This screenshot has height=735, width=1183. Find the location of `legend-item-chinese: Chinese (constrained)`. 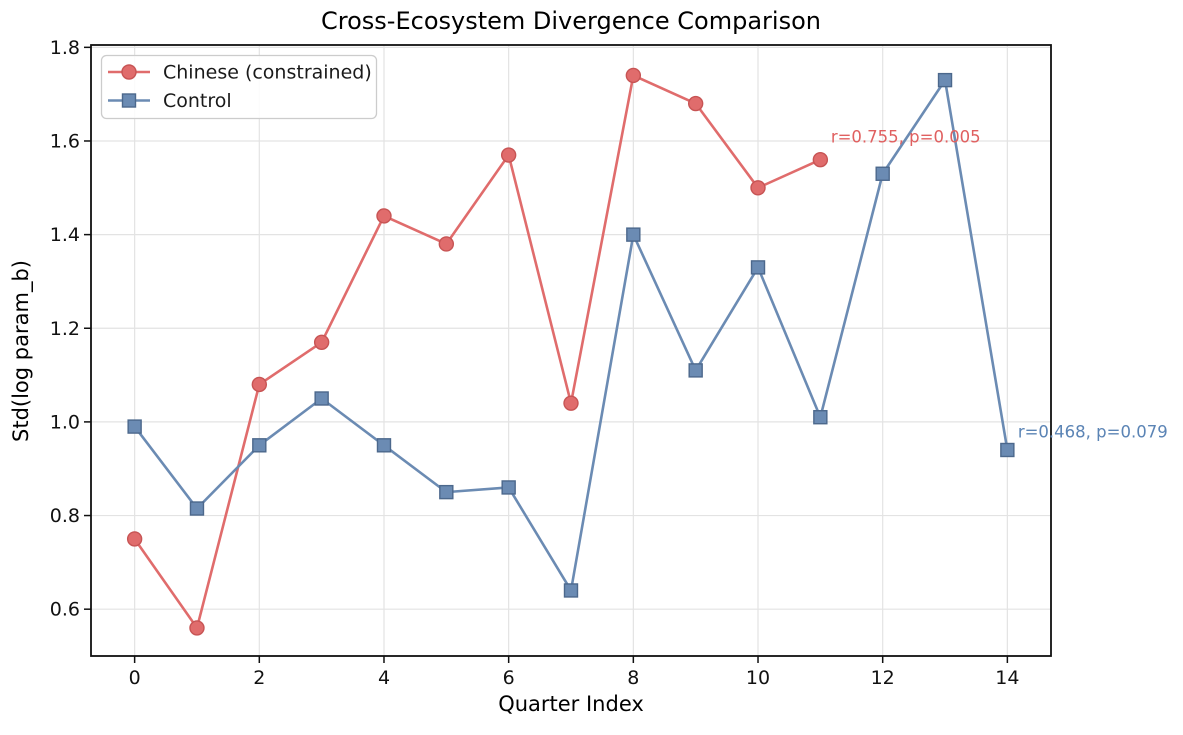

legend-item-chinese: Chinese (constrained) is located at coordinates (240, 73).